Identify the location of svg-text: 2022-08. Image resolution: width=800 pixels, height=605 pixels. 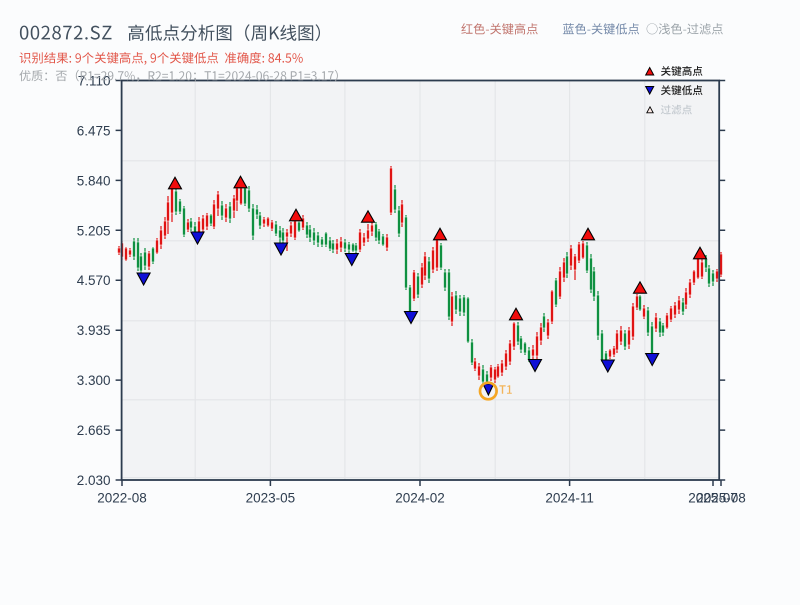
(122, 498).